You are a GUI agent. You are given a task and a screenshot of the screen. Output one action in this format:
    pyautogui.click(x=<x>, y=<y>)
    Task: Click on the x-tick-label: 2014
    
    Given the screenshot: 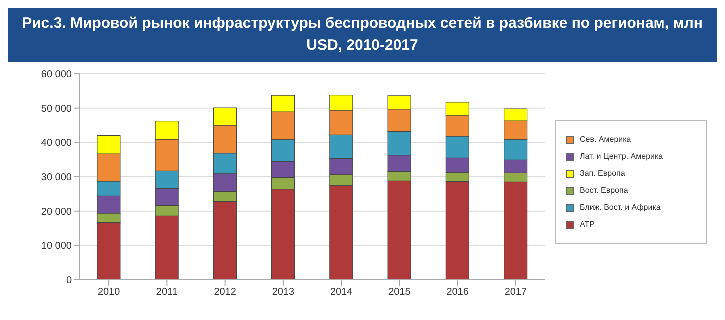 What is the action you would take?
    pyautogui.click(x=342, y=292)
    